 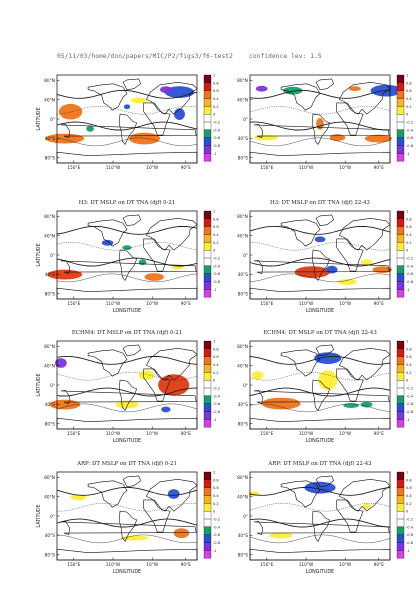 I want to click on coastline-africa, so click(x=350, y=516).